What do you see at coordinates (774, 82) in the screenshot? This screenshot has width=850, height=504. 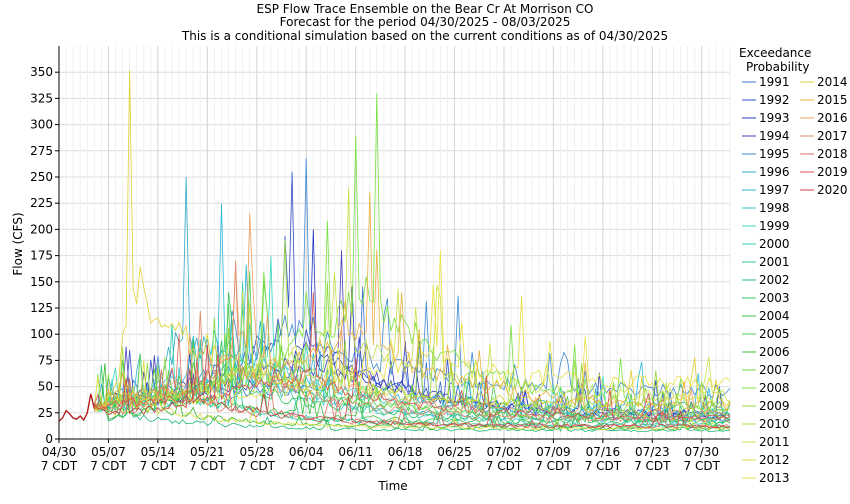 I see `legend-label-1991: 1991` at bounding box center [774, 82].